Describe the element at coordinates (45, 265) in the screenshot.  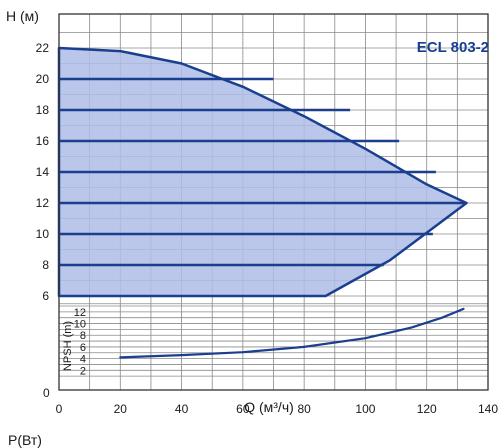
I see `y-tick-label: 8` at that location.